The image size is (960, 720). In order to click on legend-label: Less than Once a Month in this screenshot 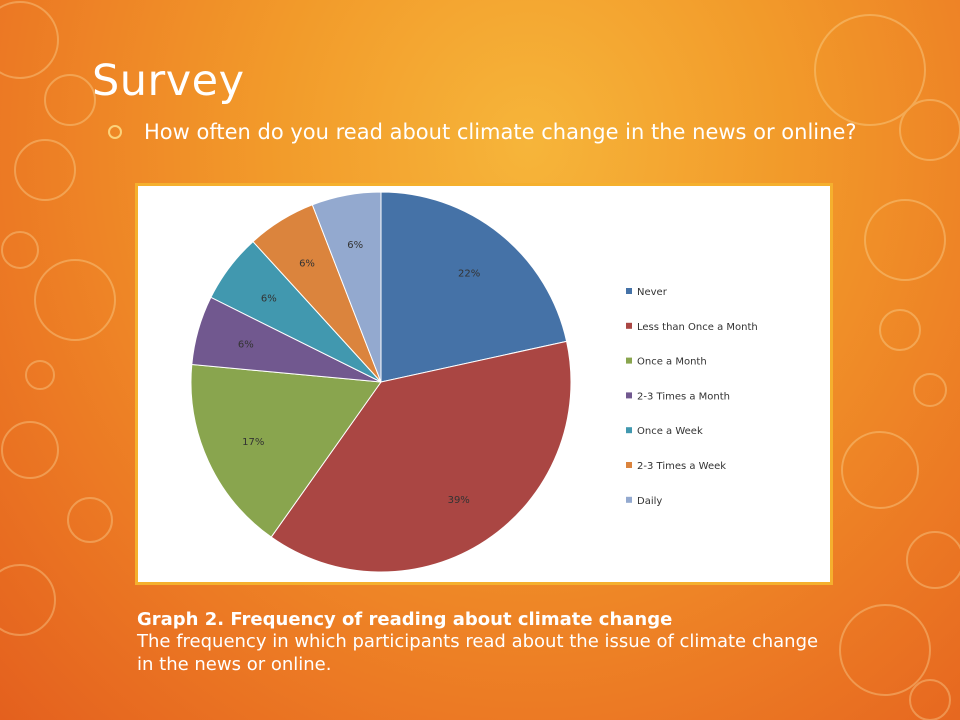, I will do `click(697, 327)`.